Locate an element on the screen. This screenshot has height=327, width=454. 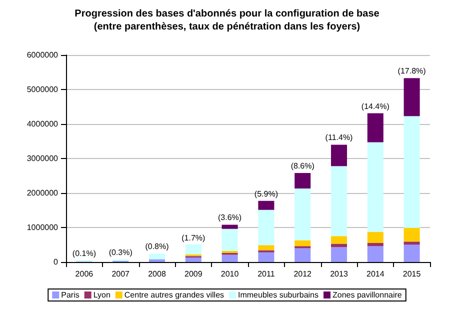
x-tick-label: 2014 is located at coordinates (375, 274).